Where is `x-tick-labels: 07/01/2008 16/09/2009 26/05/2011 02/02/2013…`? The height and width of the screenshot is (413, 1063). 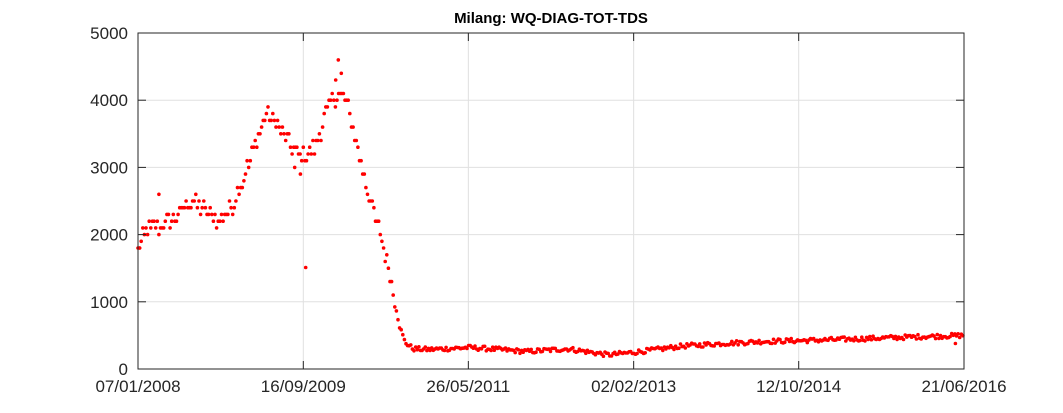 x-tick-labels: 07/01/2008 16/09/2009 26/05/2011 02/02/2013… is located at coordinates (550, 386).